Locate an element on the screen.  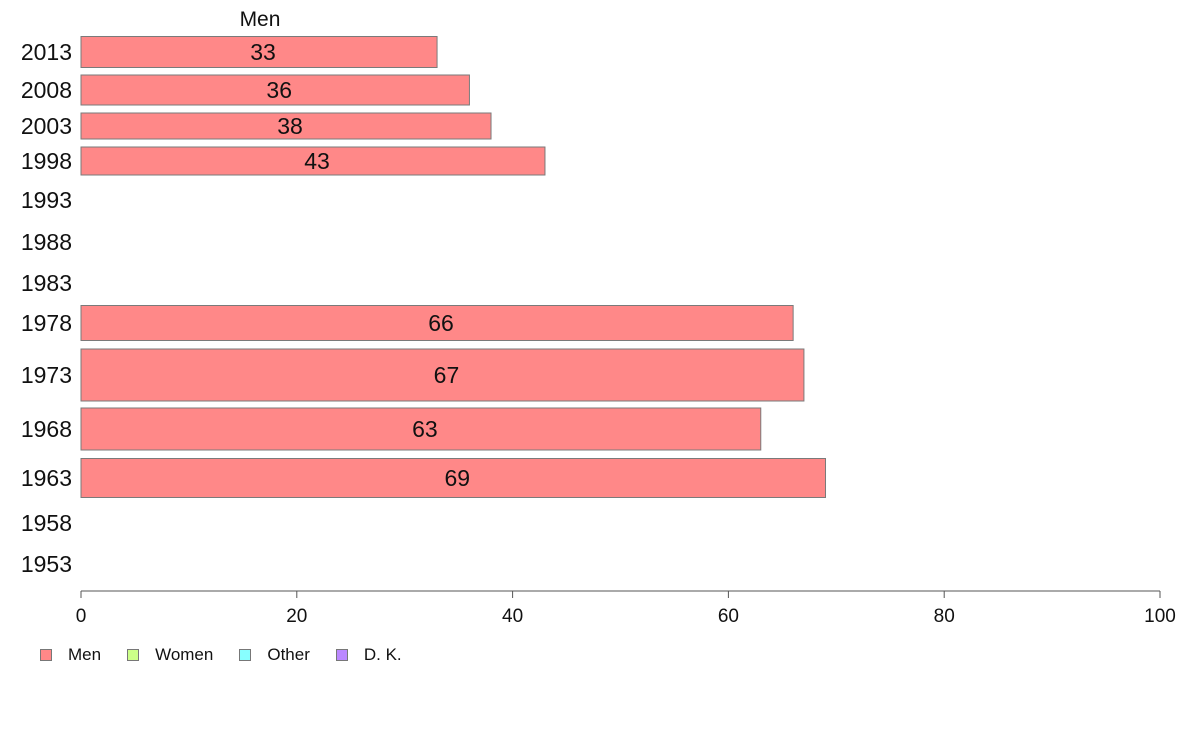
category-label: 2008 is located at coordinates (46, 90).